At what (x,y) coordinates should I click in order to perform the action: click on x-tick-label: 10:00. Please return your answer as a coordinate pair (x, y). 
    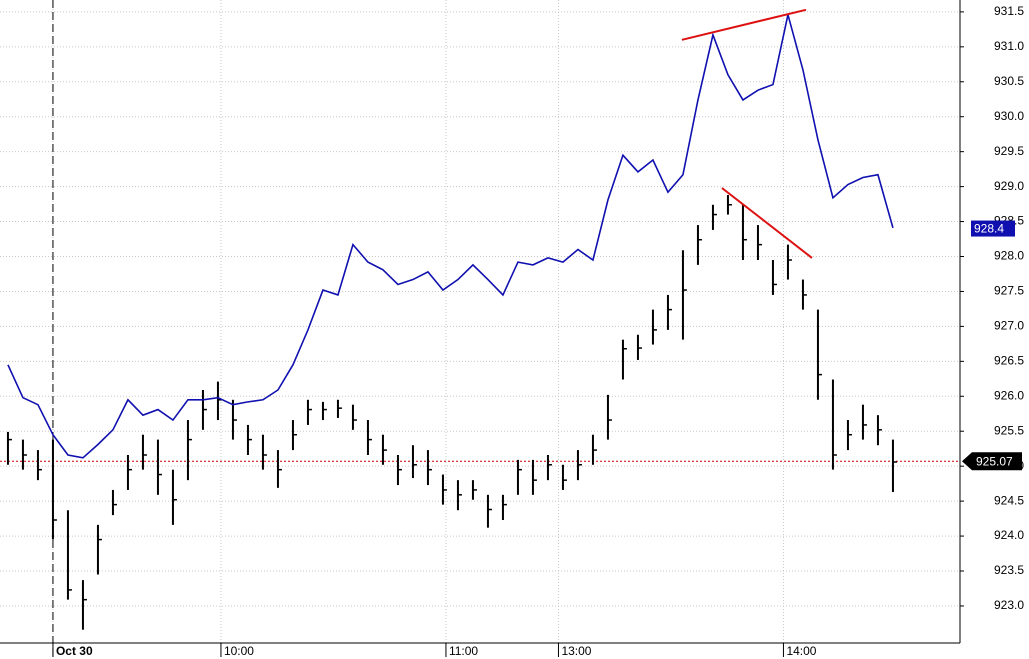
    Looking at the image, I should click on (239, 651).